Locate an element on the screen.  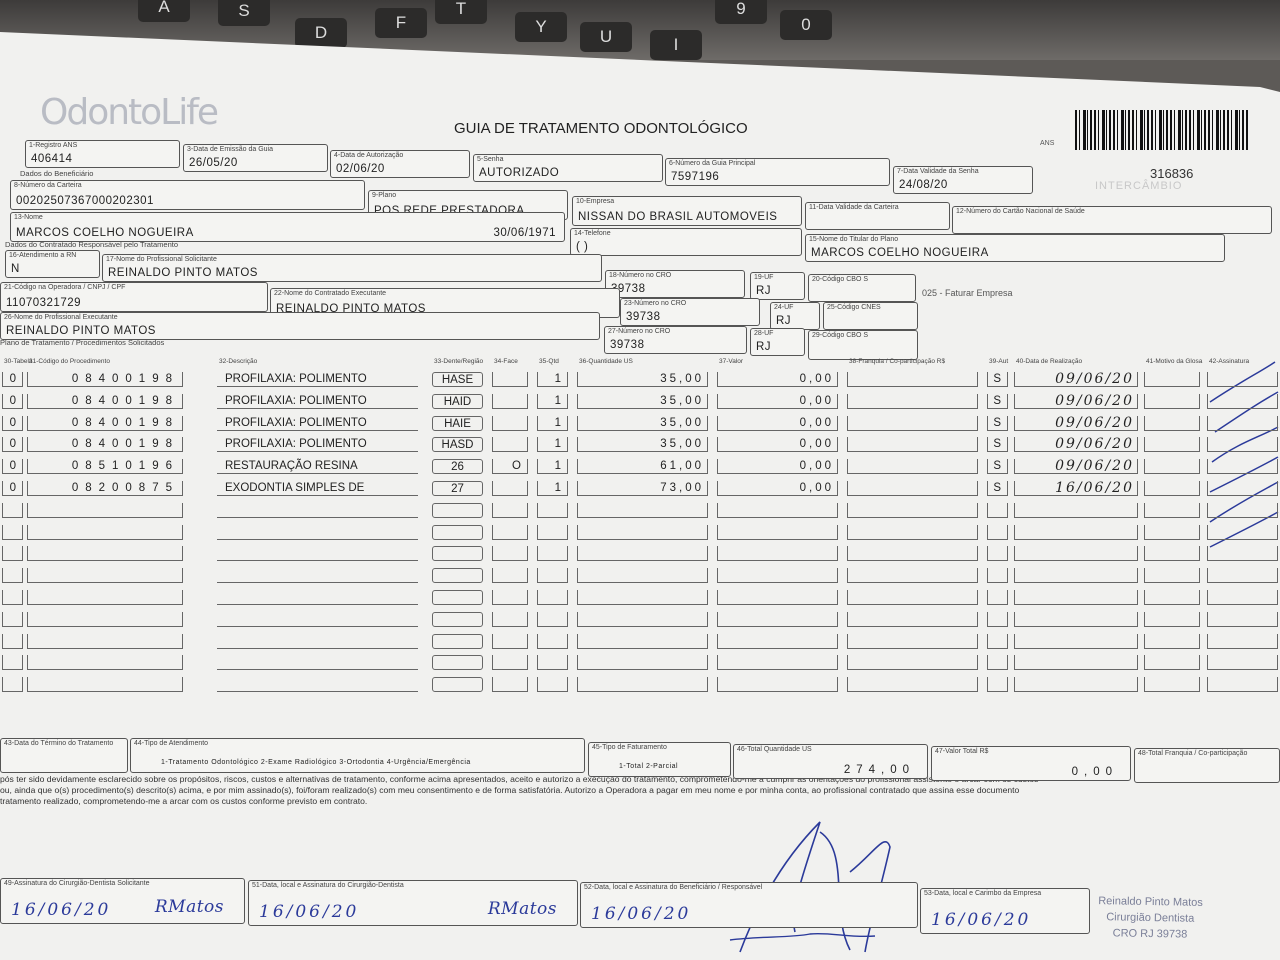
column-header: 42-Assinatura is located at coordinates (1229, 361).